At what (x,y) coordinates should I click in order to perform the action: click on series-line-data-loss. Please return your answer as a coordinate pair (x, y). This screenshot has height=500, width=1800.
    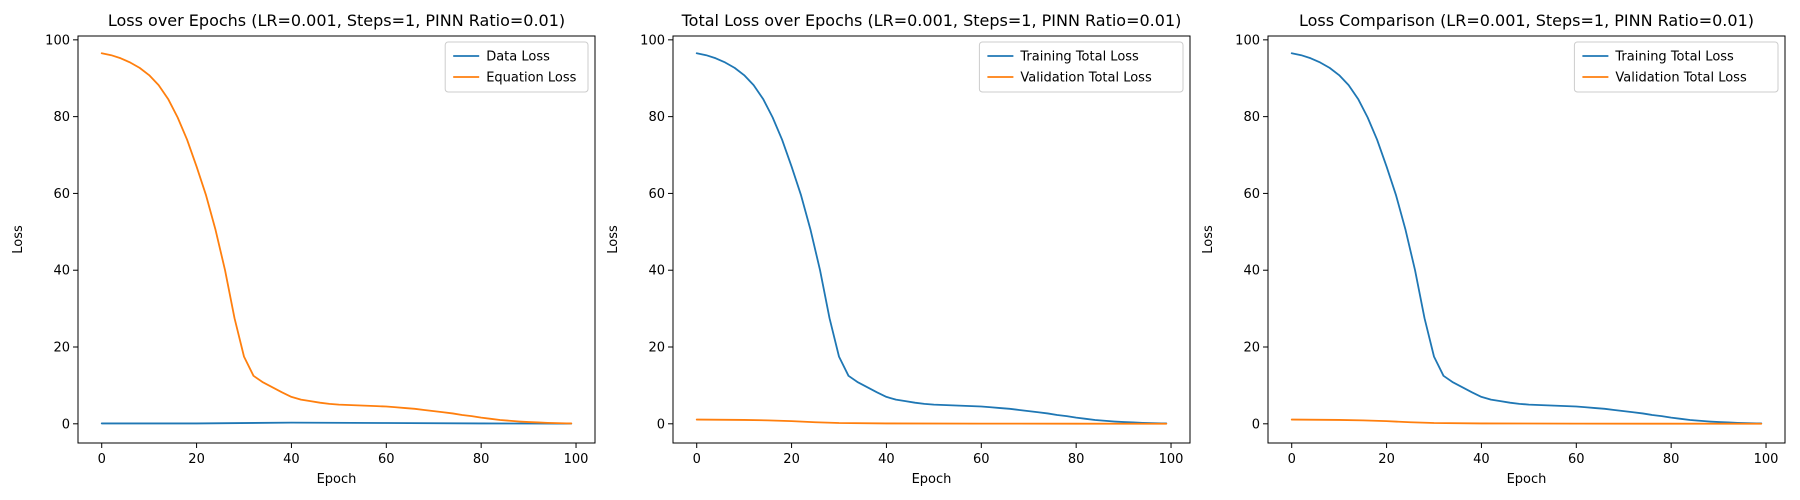
    Looking at the image, I should click on (336, 423).